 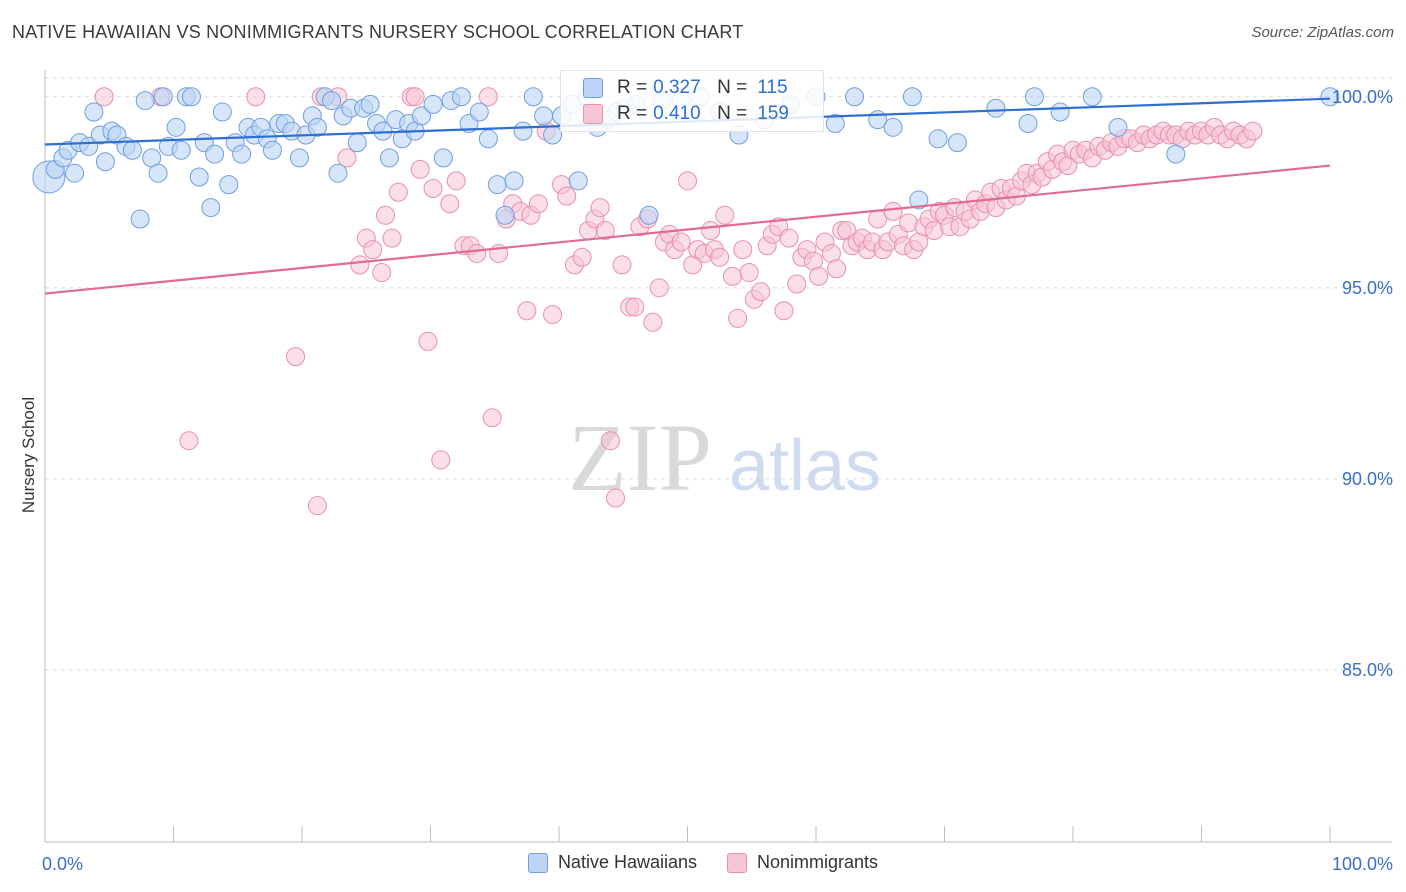 What do you see at coordinates (677, 113) in the screenshot?
I see `r-value: 0.410` at bounding box center [677, 113].